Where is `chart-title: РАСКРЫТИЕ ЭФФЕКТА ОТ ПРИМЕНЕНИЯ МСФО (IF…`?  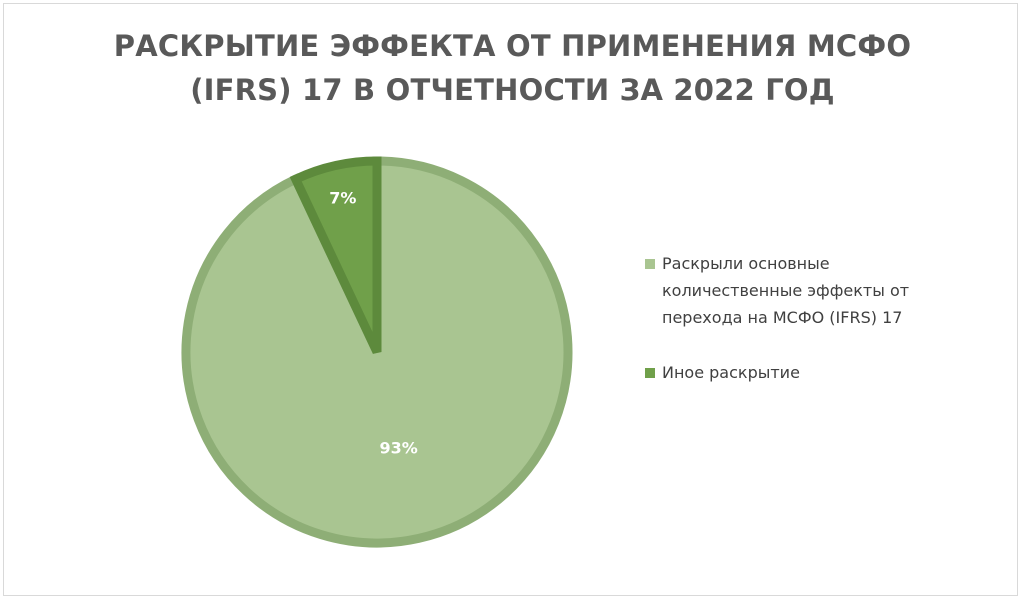
chart-title: РАСКРЫТИЕ ЭФФЕКТА ОТ ПРИМЕНЕНИЯ МСФО (IF… is located at coordinates (512, 68).